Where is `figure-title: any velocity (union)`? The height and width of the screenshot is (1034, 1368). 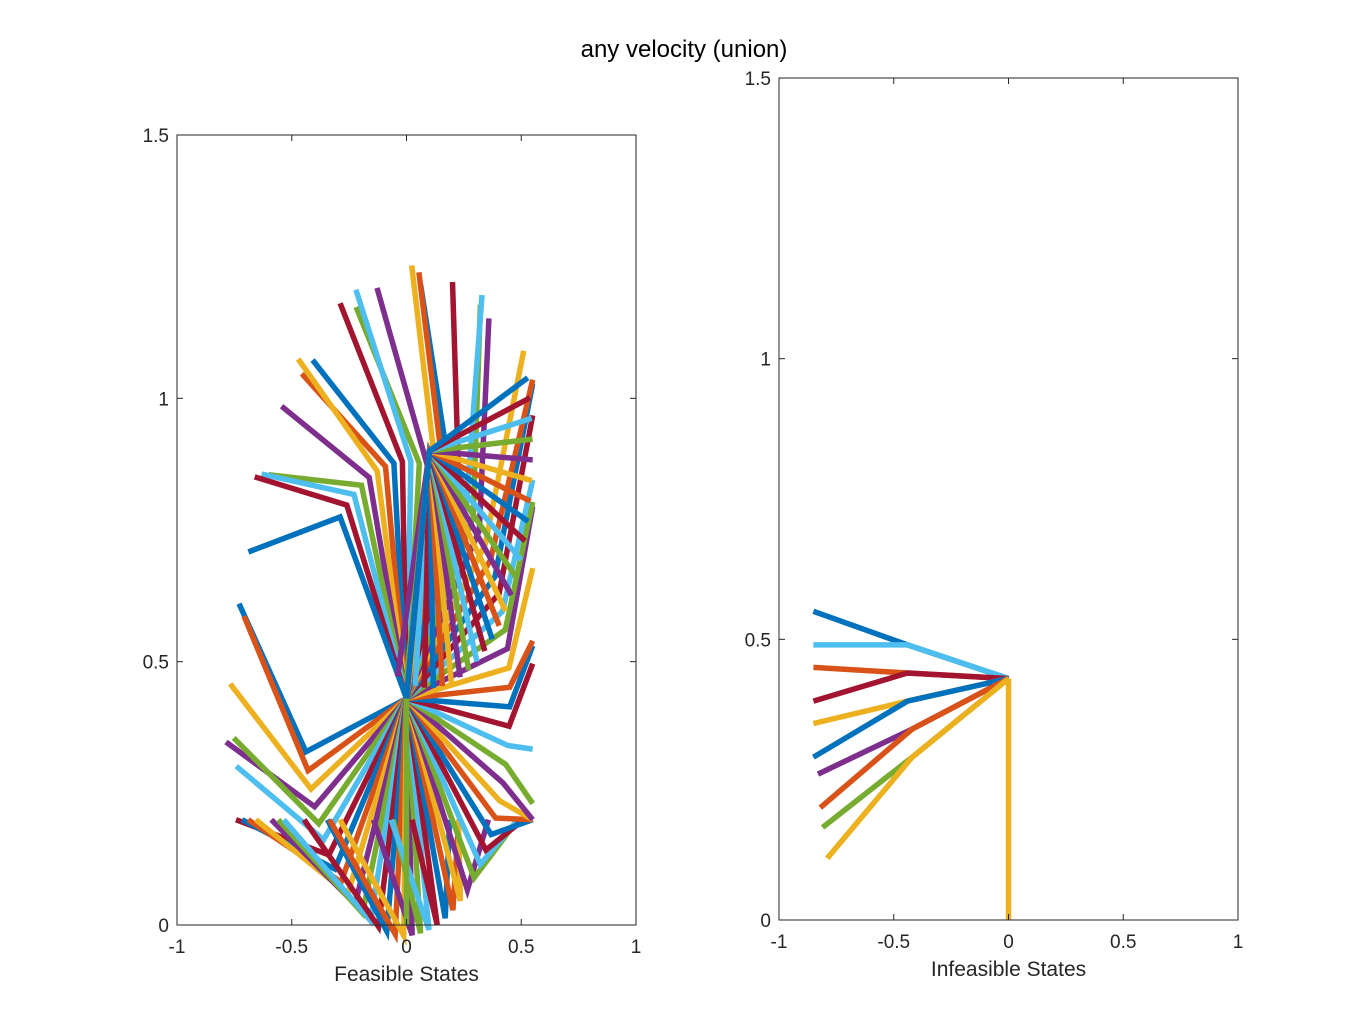
figure-title: any velocity (union) is located at coordinates (684, 49).